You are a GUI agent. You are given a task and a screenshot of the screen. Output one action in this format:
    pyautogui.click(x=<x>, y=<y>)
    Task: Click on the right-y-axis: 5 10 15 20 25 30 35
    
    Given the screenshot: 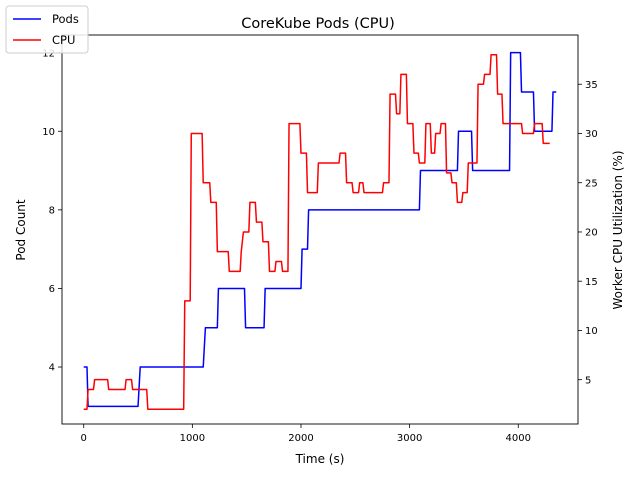 What is the action you would take?
    pyautogui.click(x=588, y=233)
    